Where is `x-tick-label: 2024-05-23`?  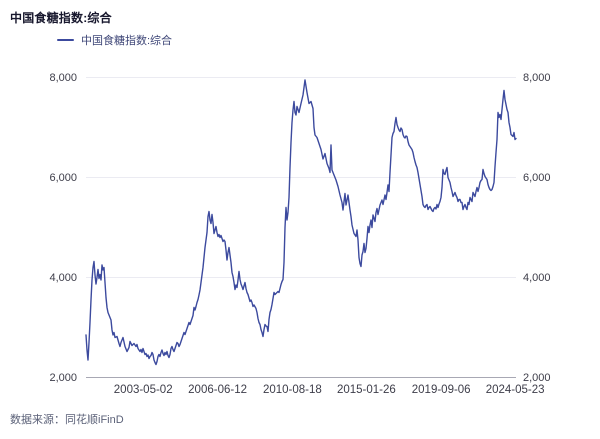
x-tick-label: 2024-05-23 is located at coordinates (515, 390).